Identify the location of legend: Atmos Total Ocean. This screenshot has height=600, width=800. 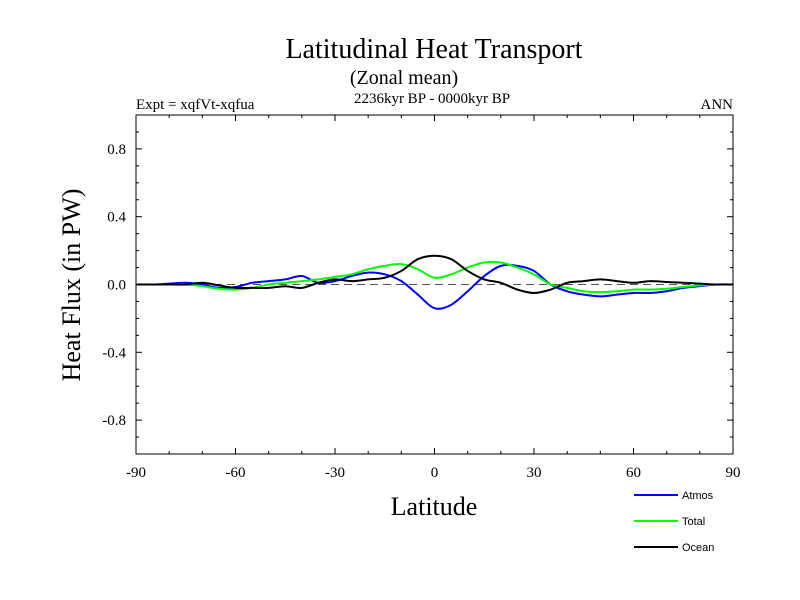
(674, 522).